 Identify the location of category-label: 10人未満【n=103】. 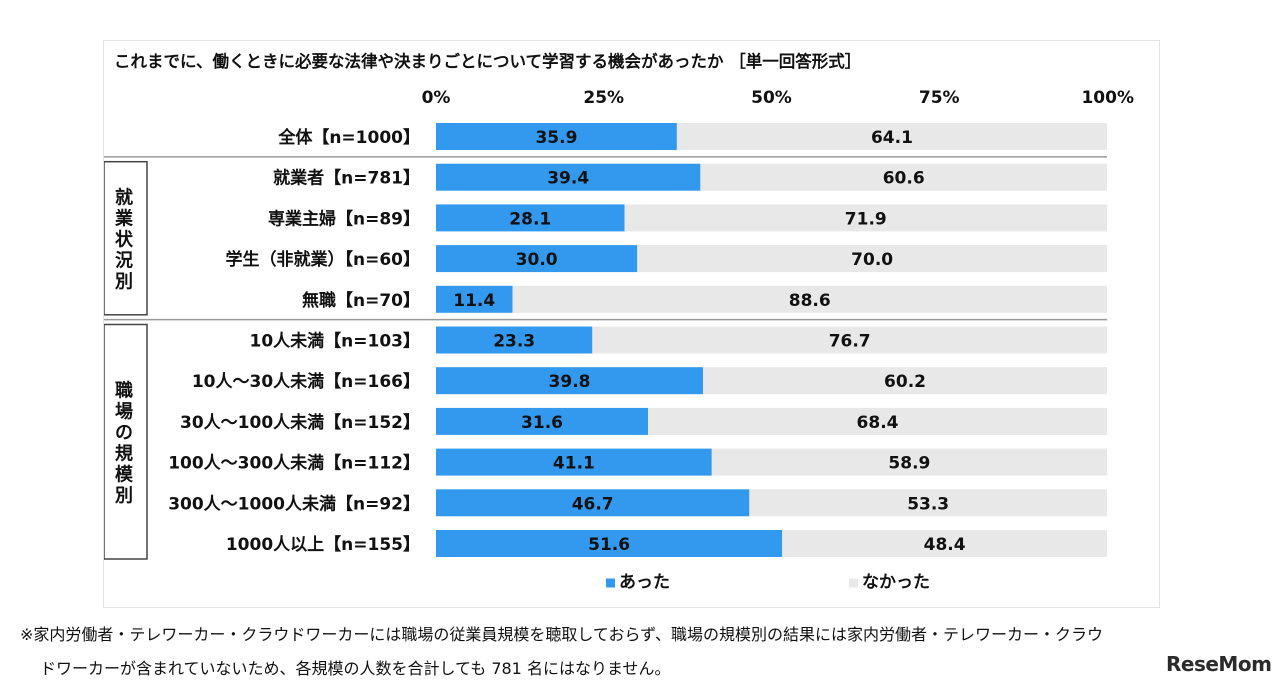
(335, 341).